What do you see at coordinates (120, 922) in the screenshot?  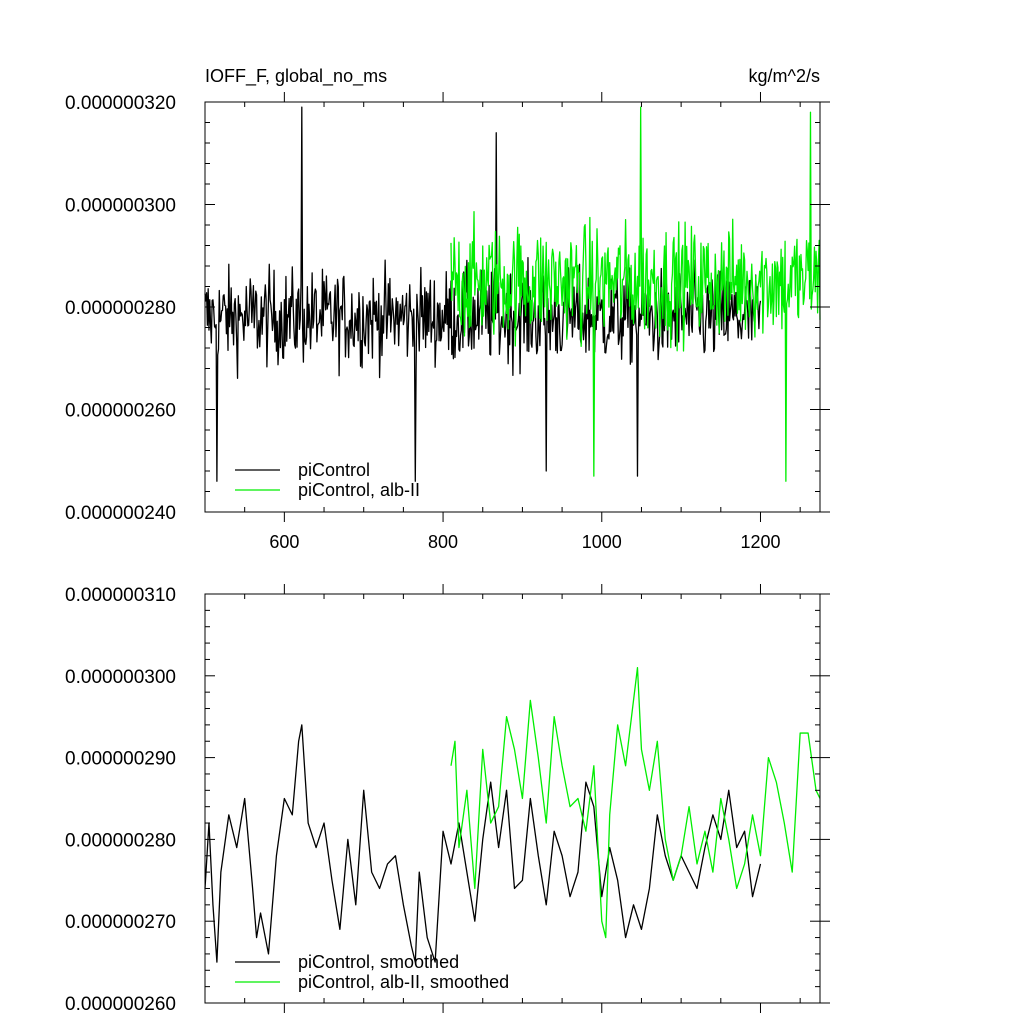 I see `y-tick-label: 0.000000270` at bounding box center [120, 922].